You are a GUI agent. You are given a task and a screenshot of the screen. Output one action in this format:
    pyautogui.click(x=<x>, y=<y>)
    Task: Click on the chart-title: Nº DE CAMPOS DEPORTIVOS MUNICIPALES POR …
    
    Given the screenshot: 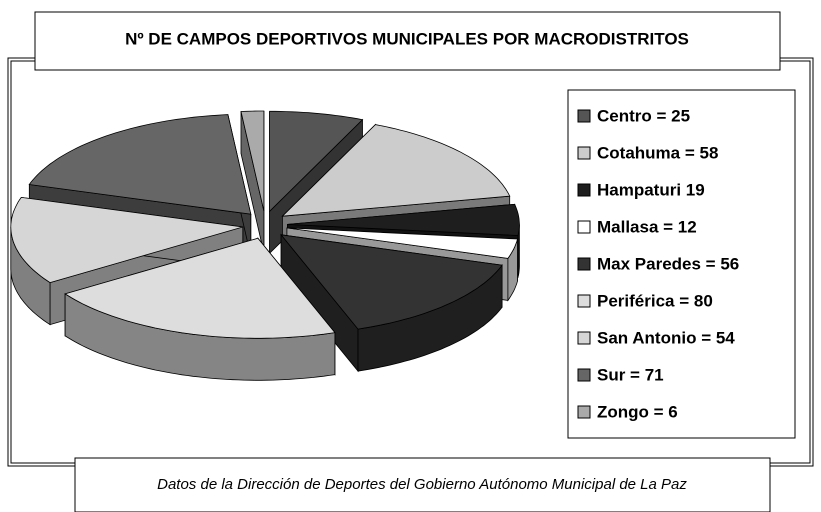 What is the action you would take?
    pyautogui.click(x=407, y=38)
    